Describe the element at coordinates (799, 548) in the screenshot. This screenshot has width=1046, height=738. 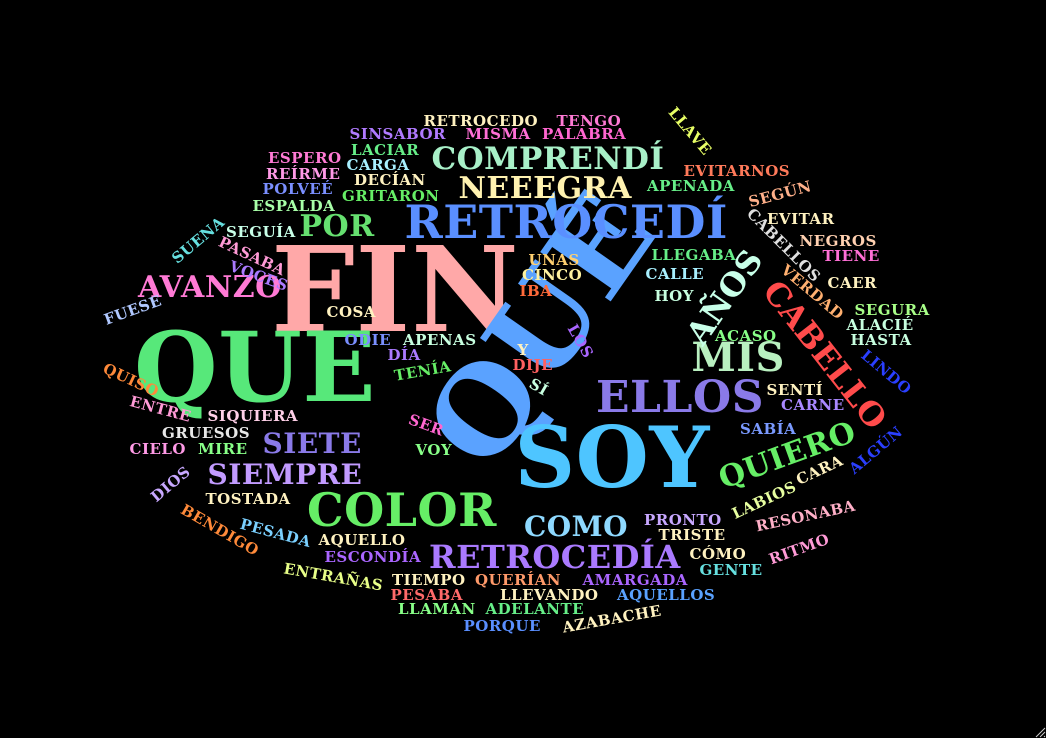
I see `cloud-word: RITMO` at that location.